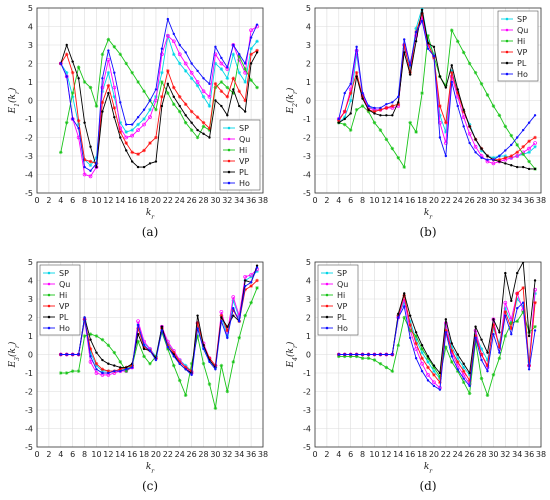 This screenshot has width=550, height=500. Describe the element at coordinates (291, 110) in the screenshot. I see `y-axis-label-main: E` at that location.